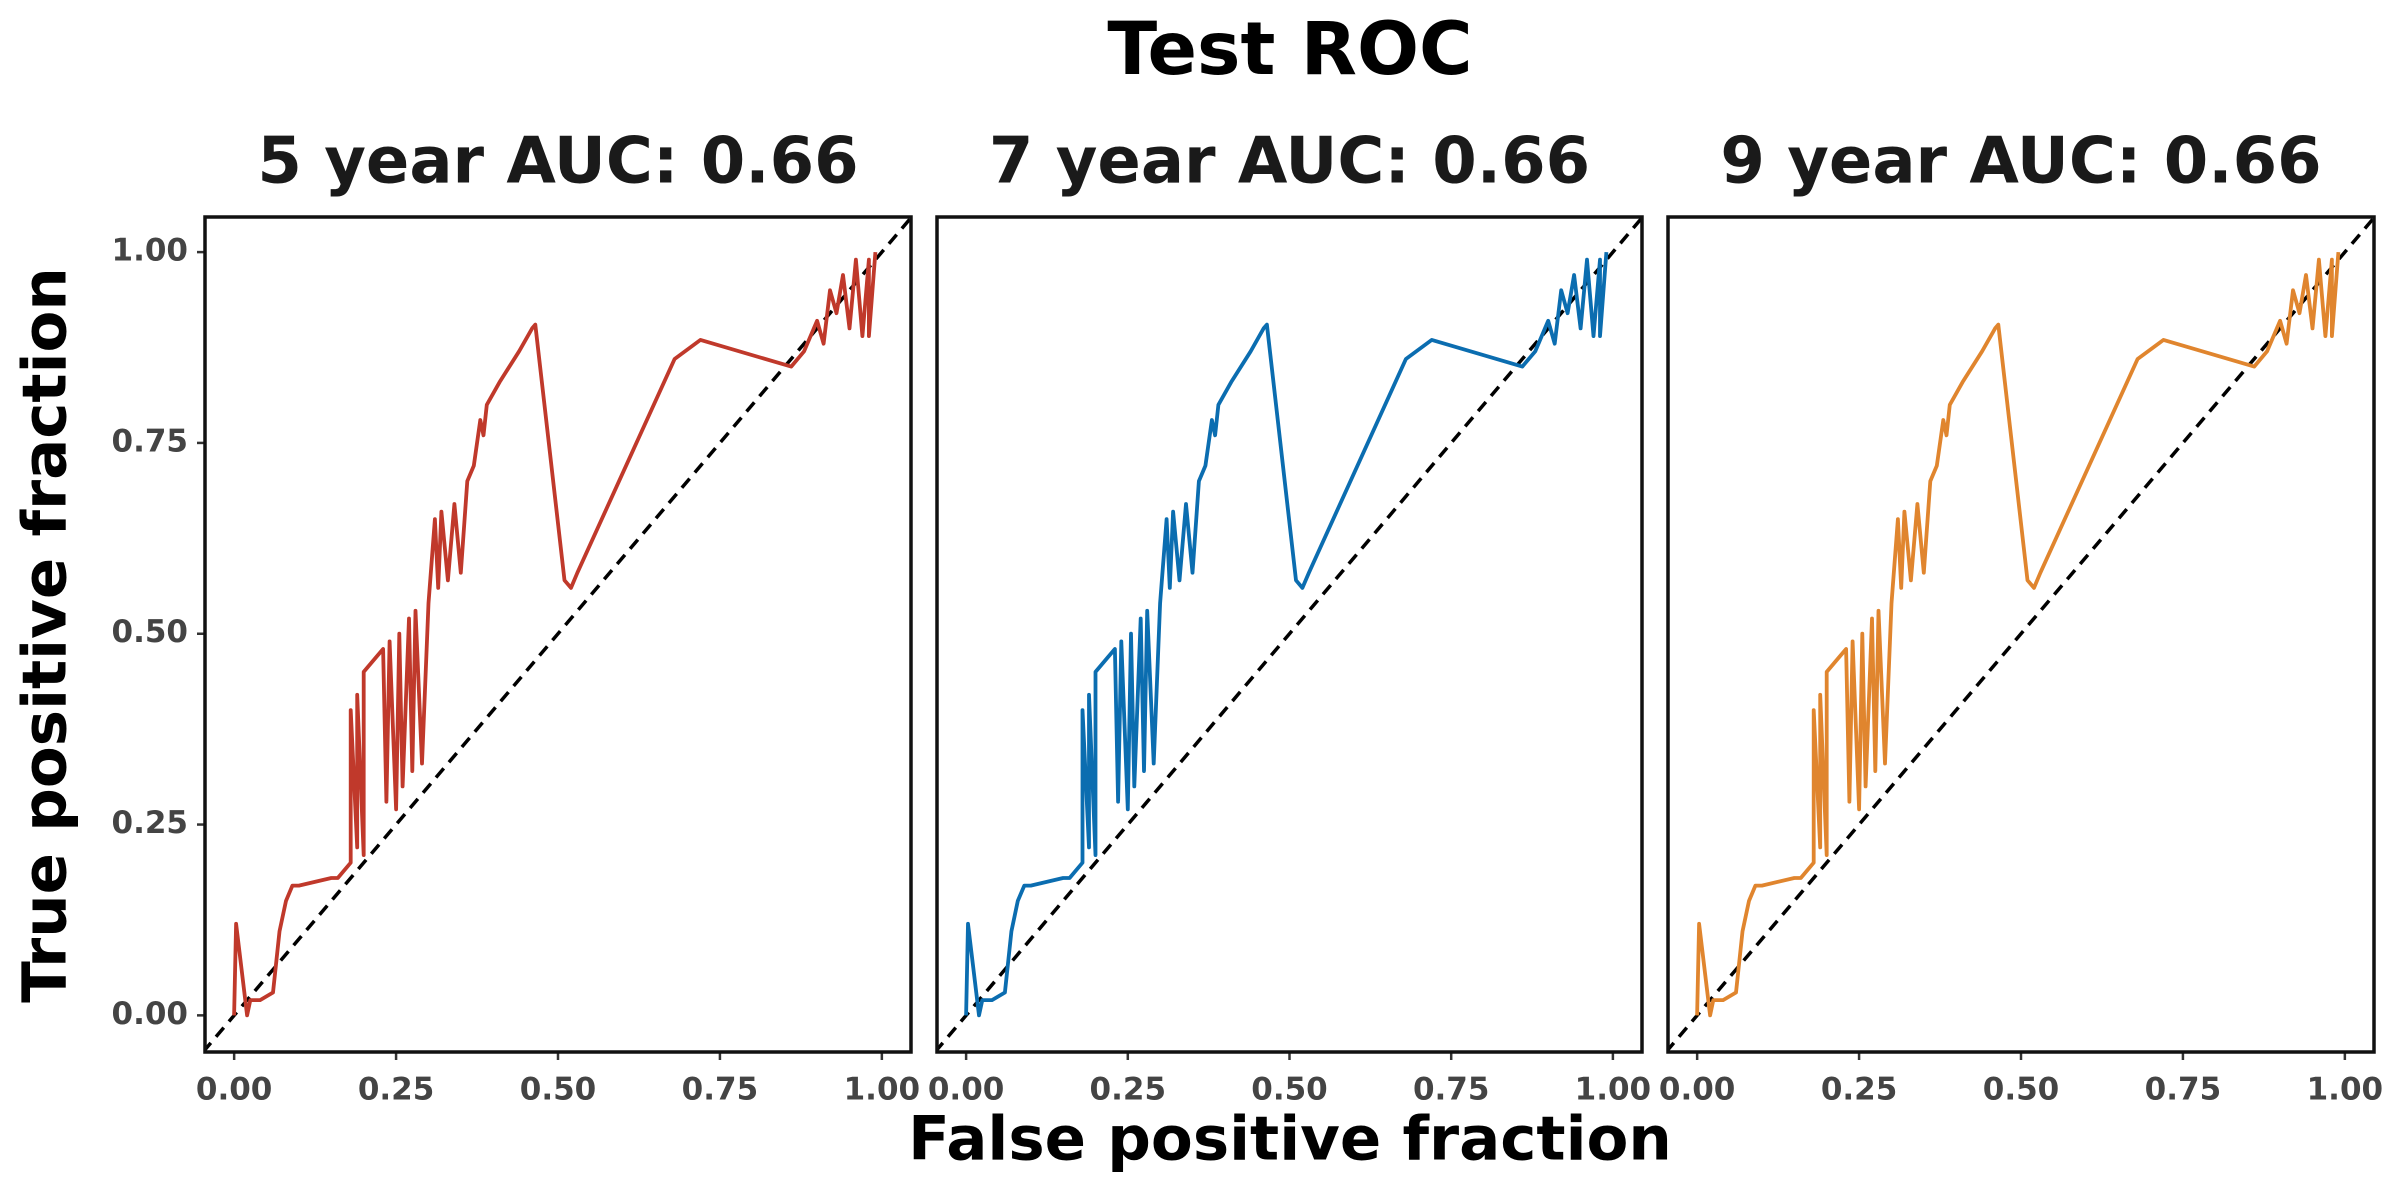 This screenshot has width=2400, height=1200. Describe the element at coordinates (150, 823) in the screenshot. I see `y-tick-label: 0.25` at that location.